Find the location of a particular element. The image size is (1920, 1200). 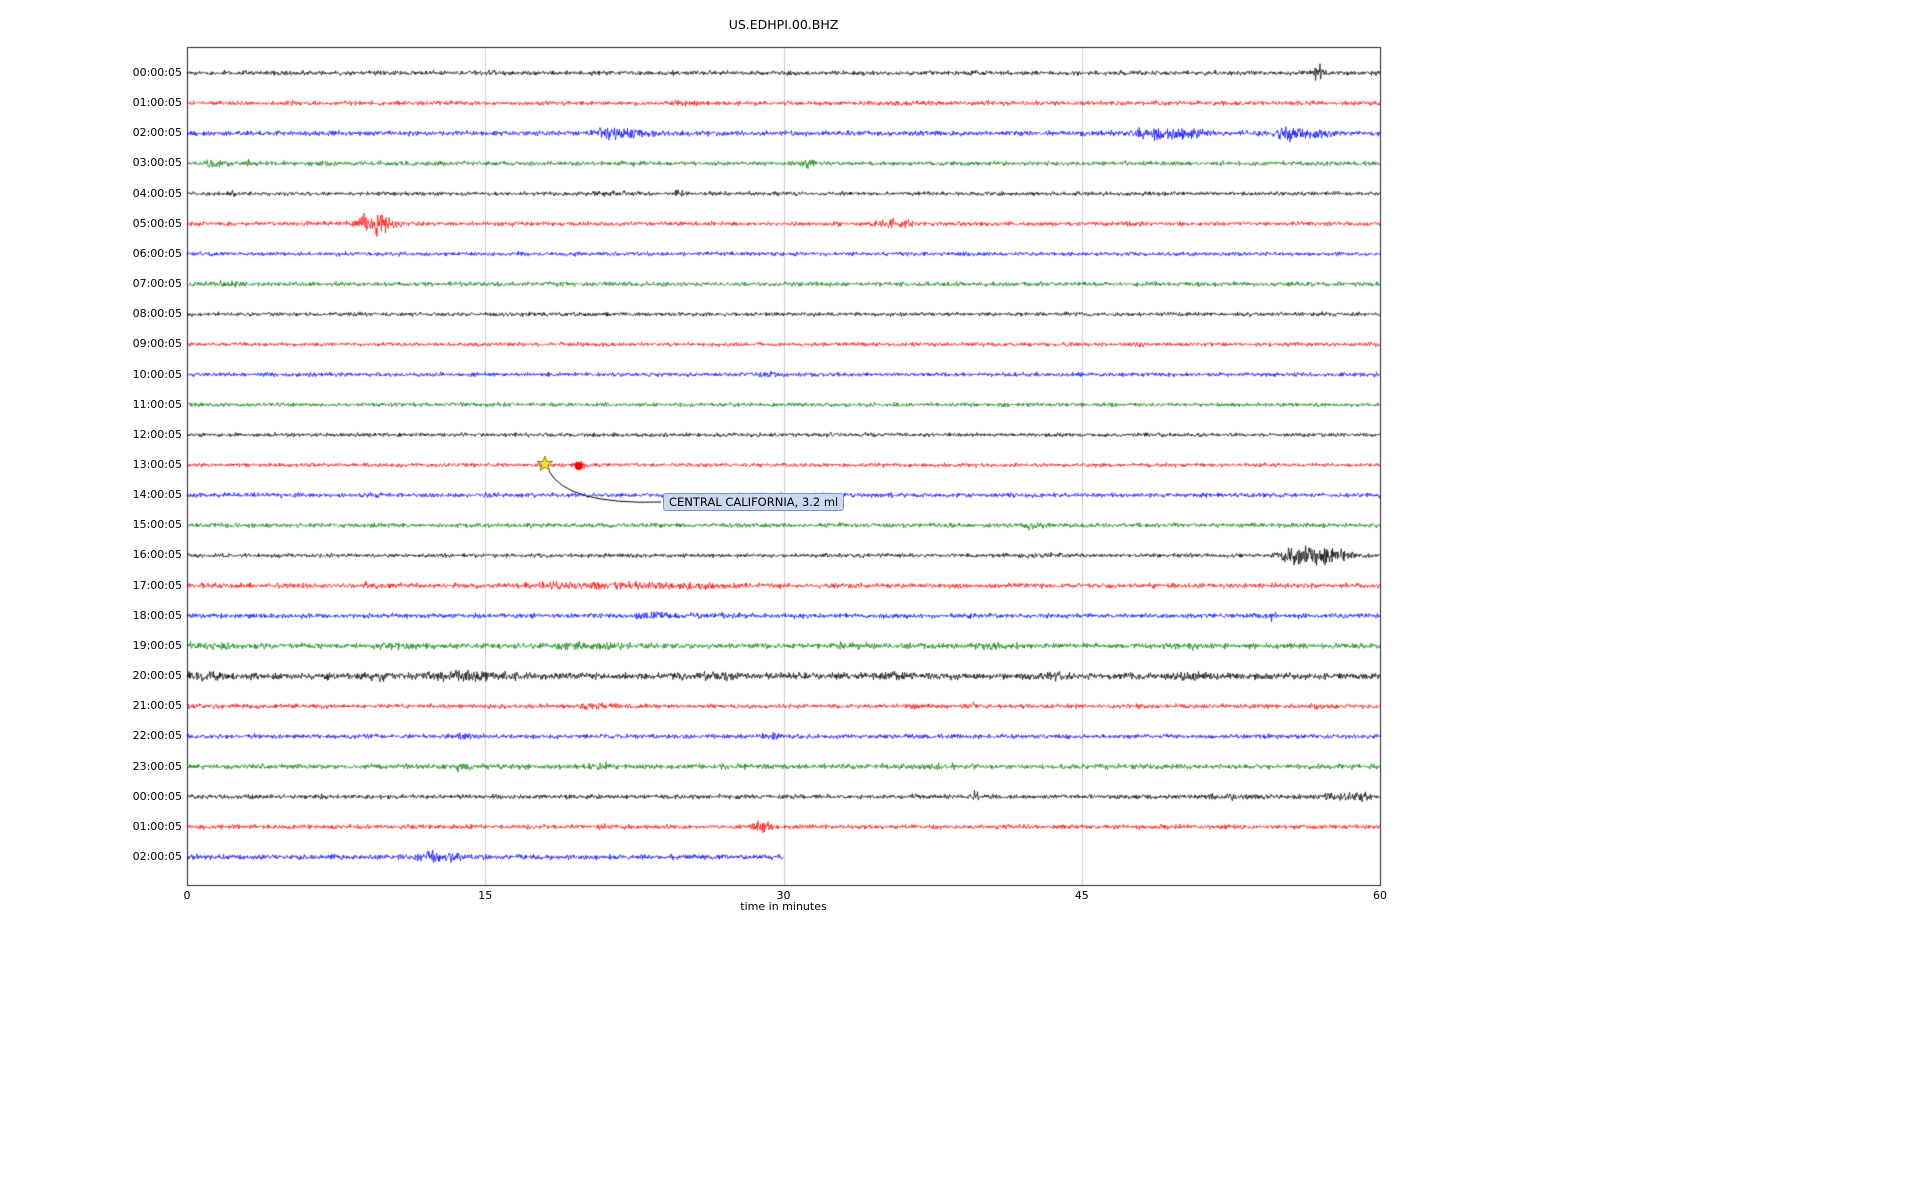

row-time-label: 03:00:05 is located at coordinates (157, 163).